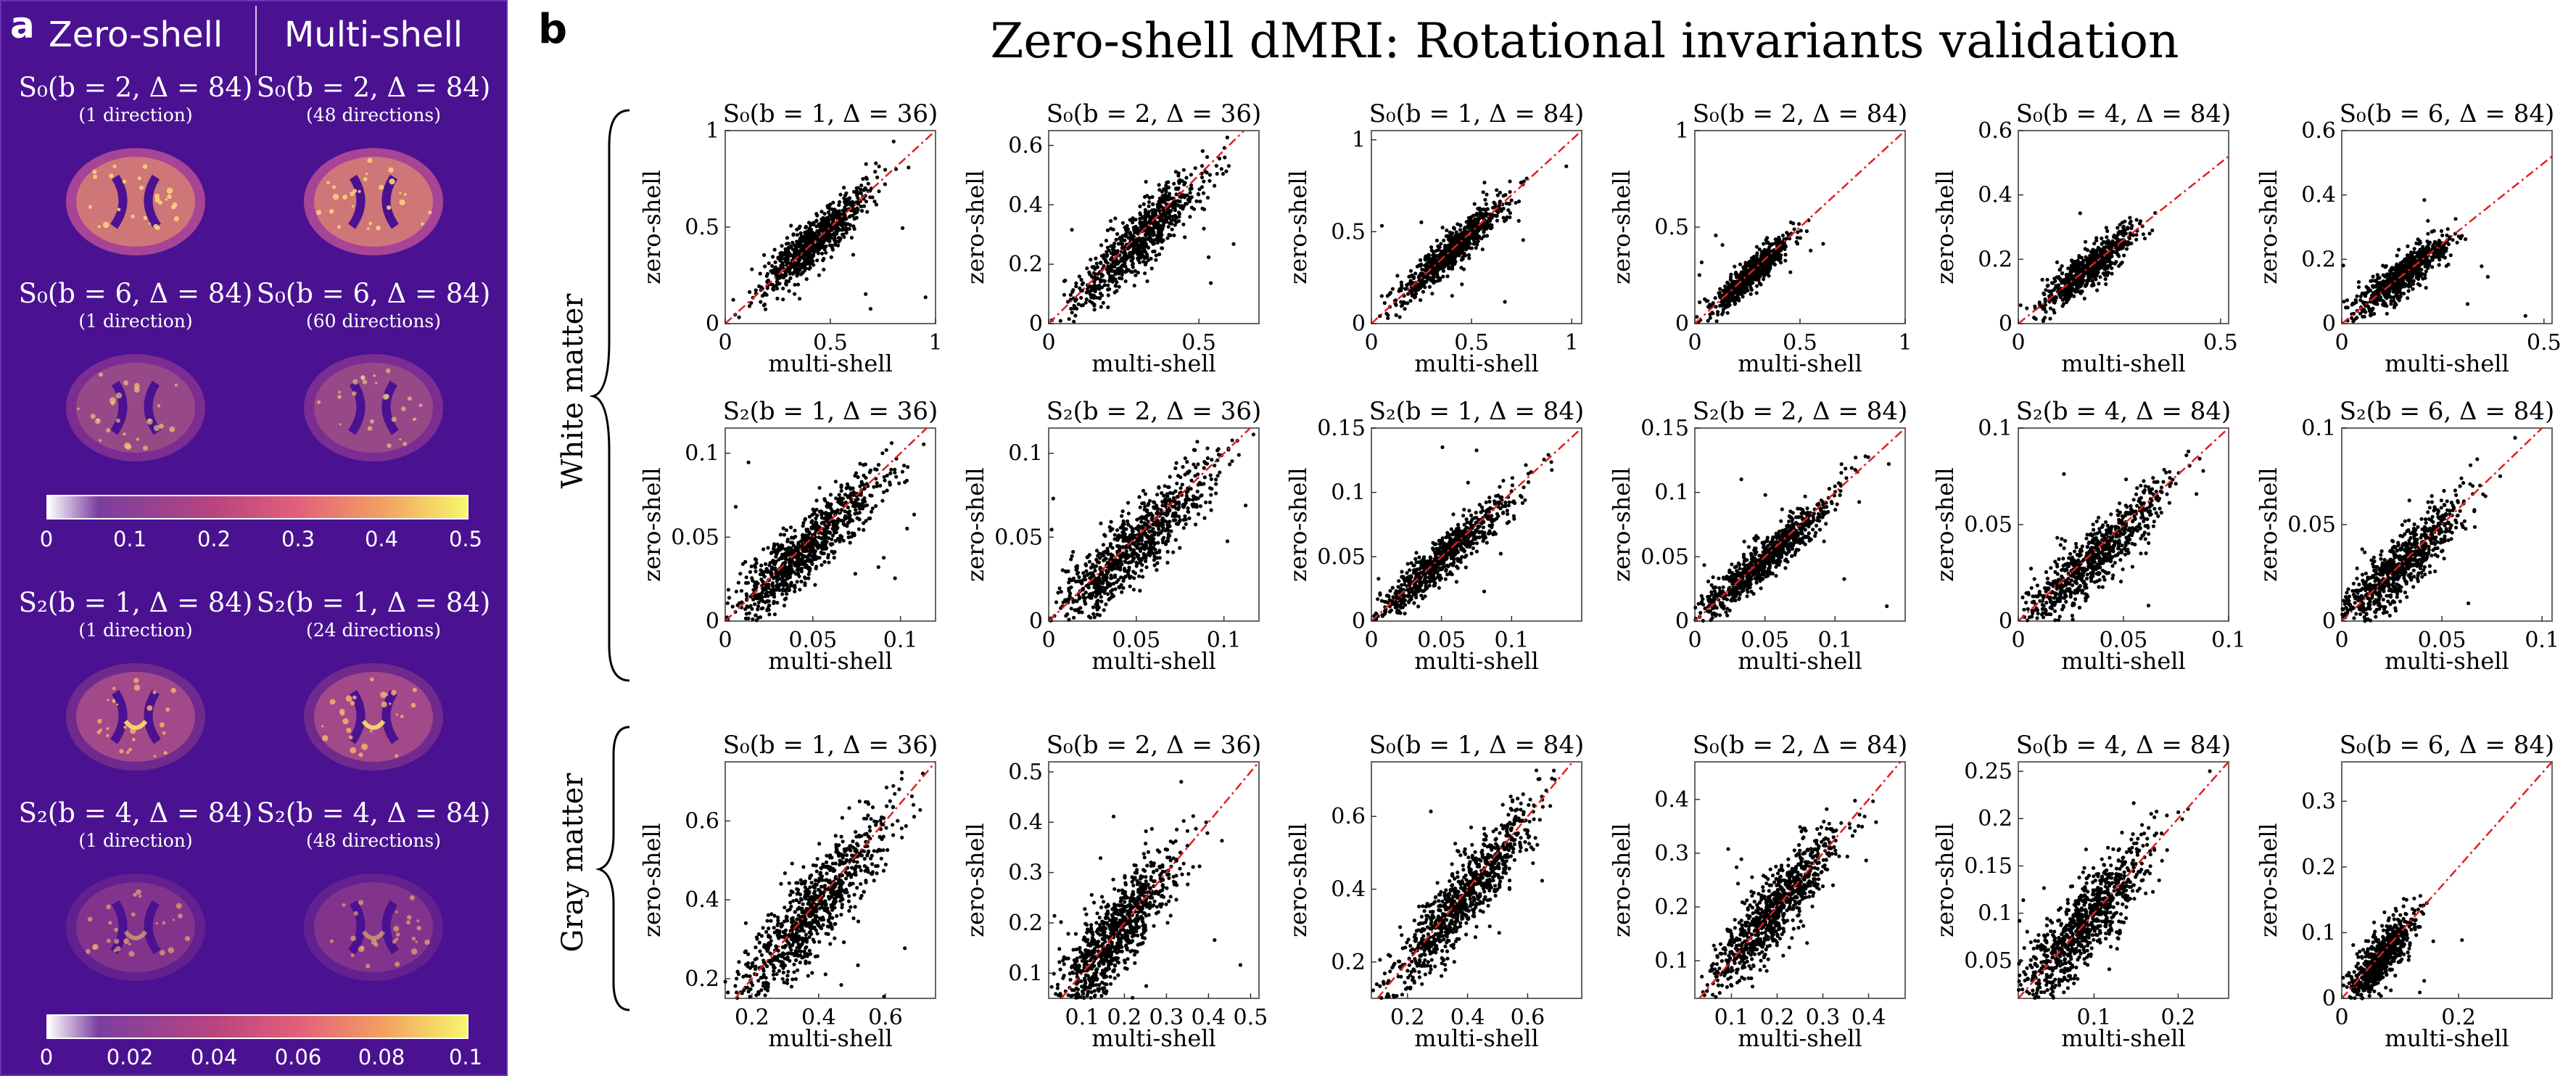  I want to click on y-tick-label: 0.2, so click(1995, 259).